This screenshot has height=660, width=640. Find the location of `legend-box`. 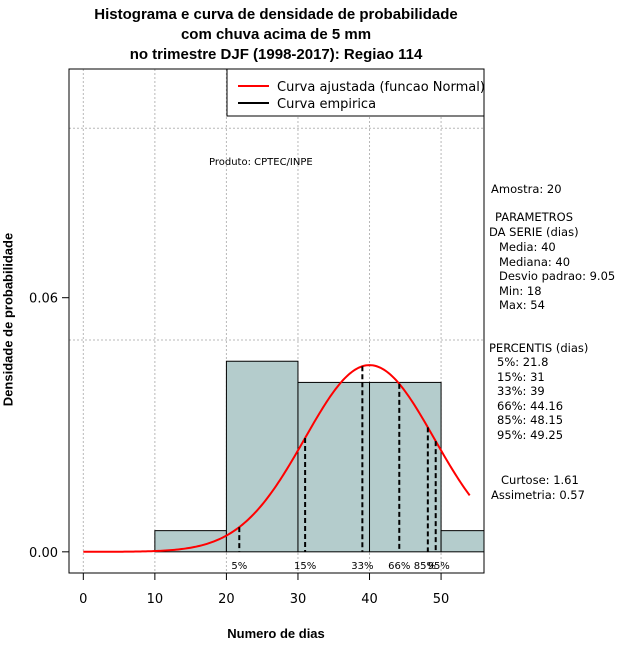

legend-box is located at coordinates (355, 92).